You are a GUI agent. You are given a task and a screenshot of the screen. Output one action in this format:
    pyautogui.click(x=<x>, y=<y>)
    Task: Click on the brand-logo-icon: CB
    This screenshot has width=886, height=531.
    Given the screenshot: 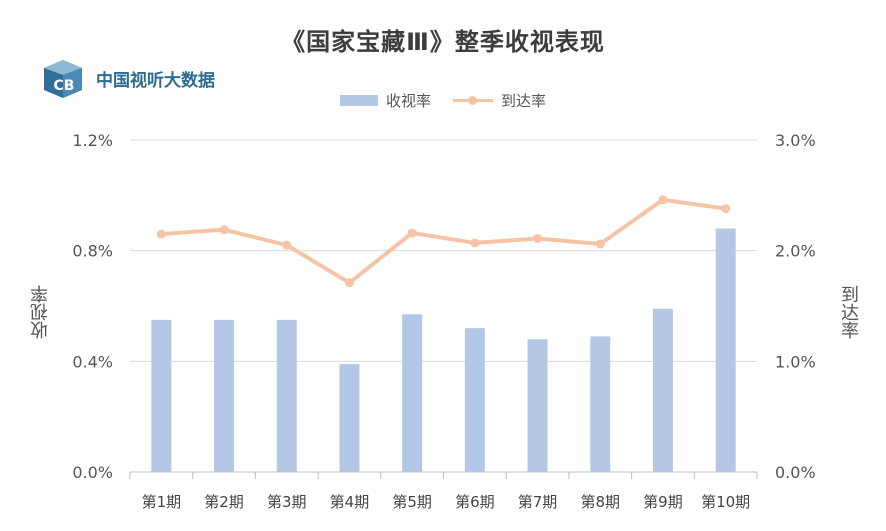 What is the action you would take?
    pyautogui.click(x=63, y=79)
    